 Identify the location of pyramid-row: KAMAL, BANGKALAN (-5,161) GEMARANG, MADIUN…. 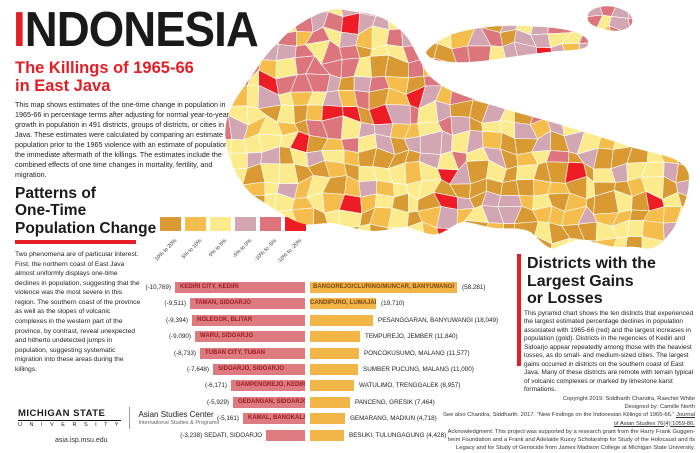
(350, 419).